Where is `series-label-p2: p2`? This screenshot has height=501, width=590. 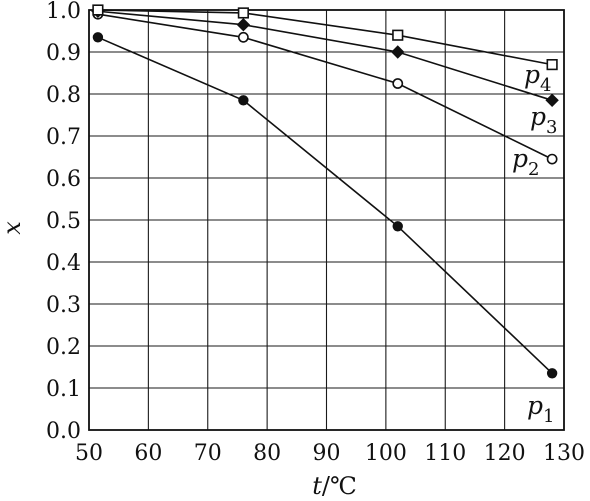 series-label-p2: p2 is located at coordinates (525, 162).